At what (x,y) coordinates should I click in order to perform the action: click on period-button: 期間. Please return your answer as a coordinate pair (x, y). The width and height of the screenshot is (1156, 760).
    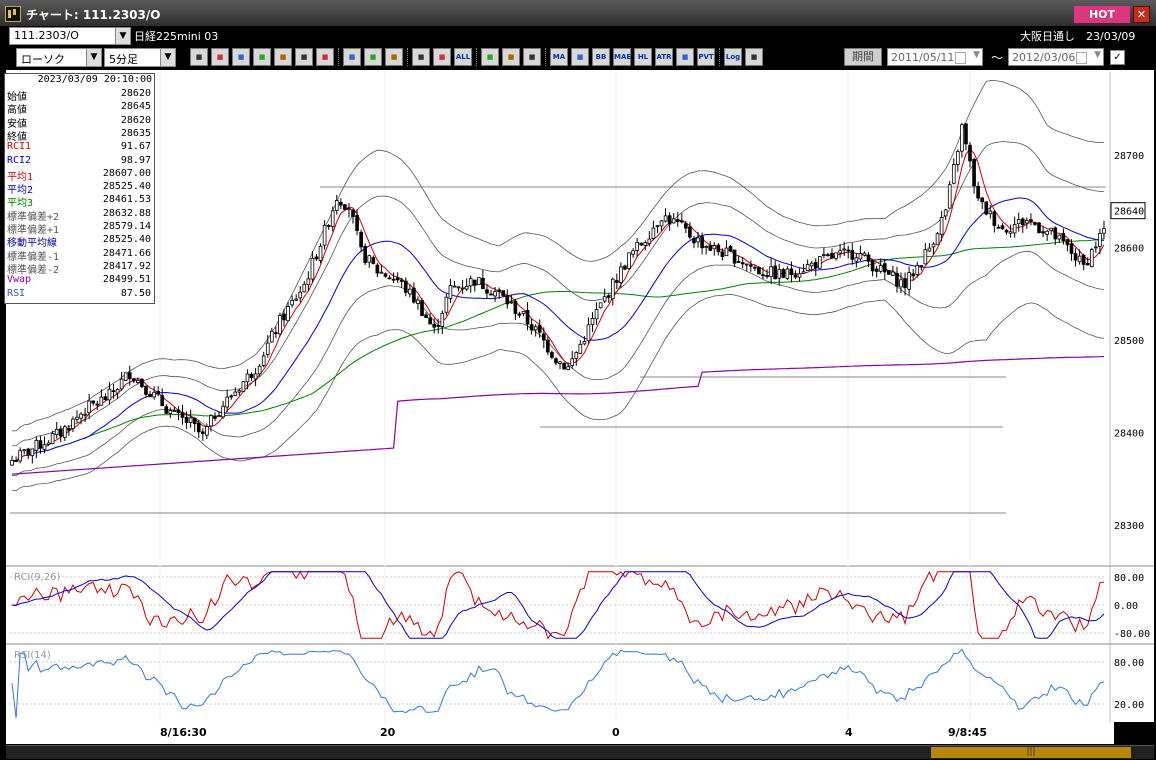
    Looking at the image, I should click on (863, 57).